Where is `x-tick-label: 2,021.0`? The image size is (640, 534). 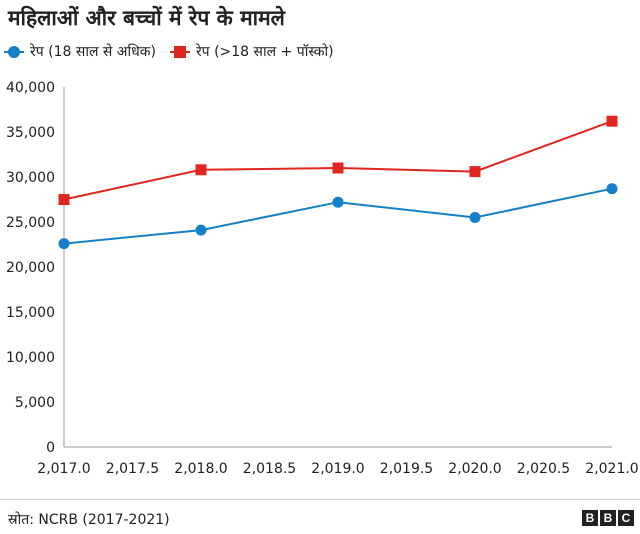
x-tick-label: 2,021.0 is located at coordinates (611, 469).